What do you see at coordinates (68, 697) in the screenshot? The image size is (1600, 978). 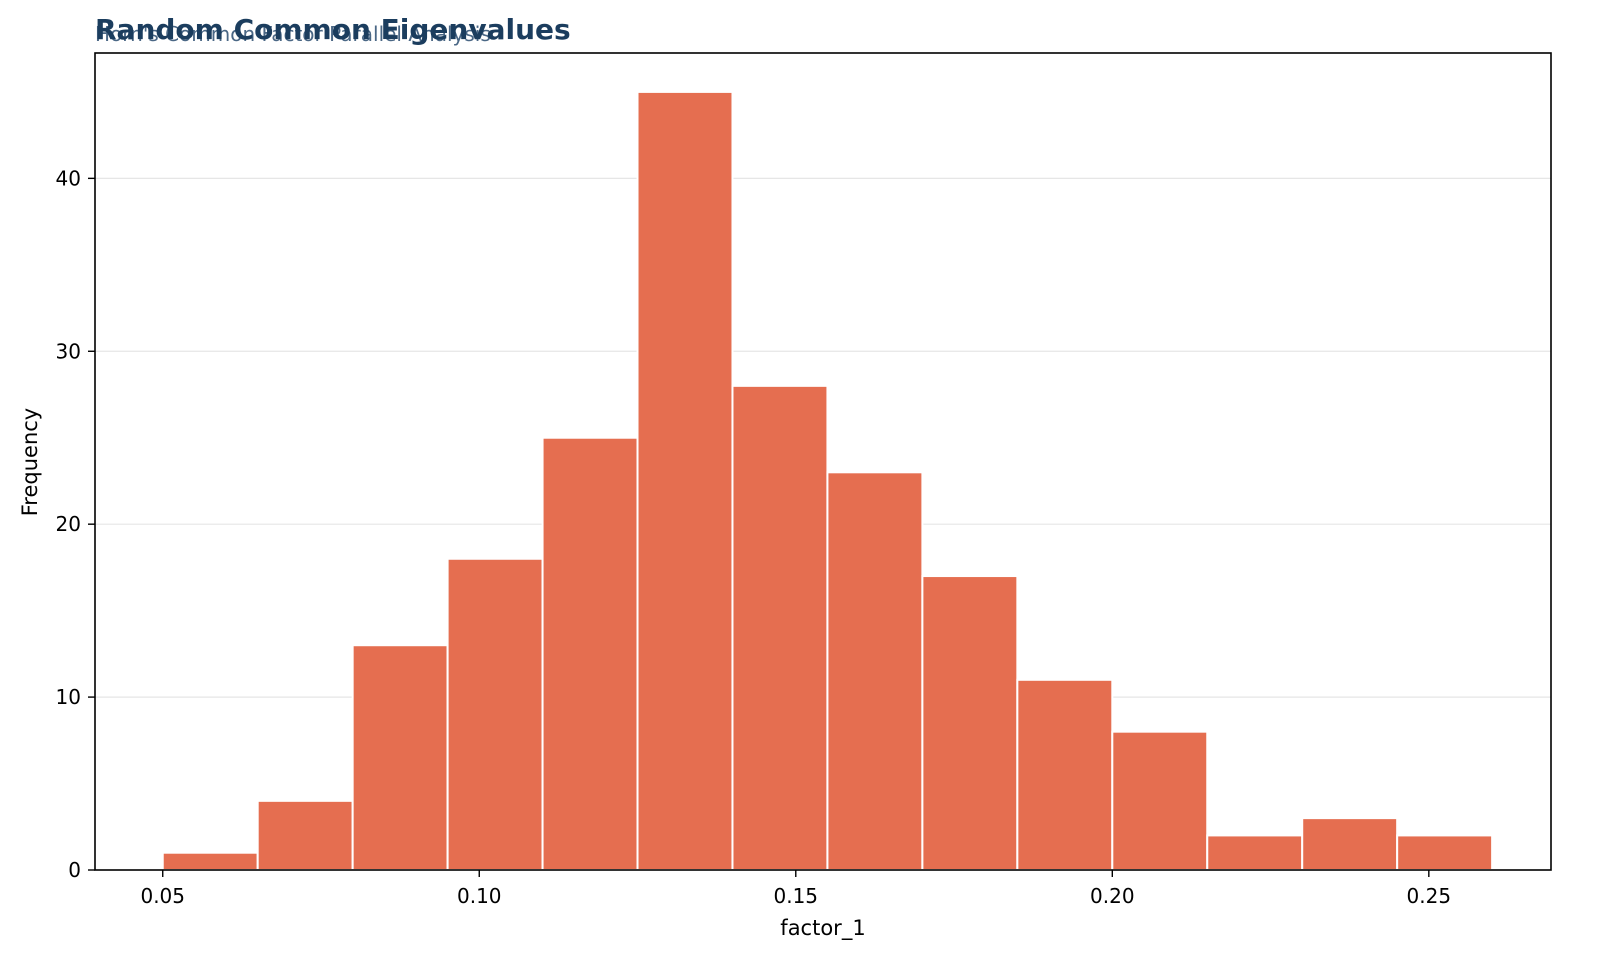 I see `y-tick-label: 10` at bounding box center [68, 697].